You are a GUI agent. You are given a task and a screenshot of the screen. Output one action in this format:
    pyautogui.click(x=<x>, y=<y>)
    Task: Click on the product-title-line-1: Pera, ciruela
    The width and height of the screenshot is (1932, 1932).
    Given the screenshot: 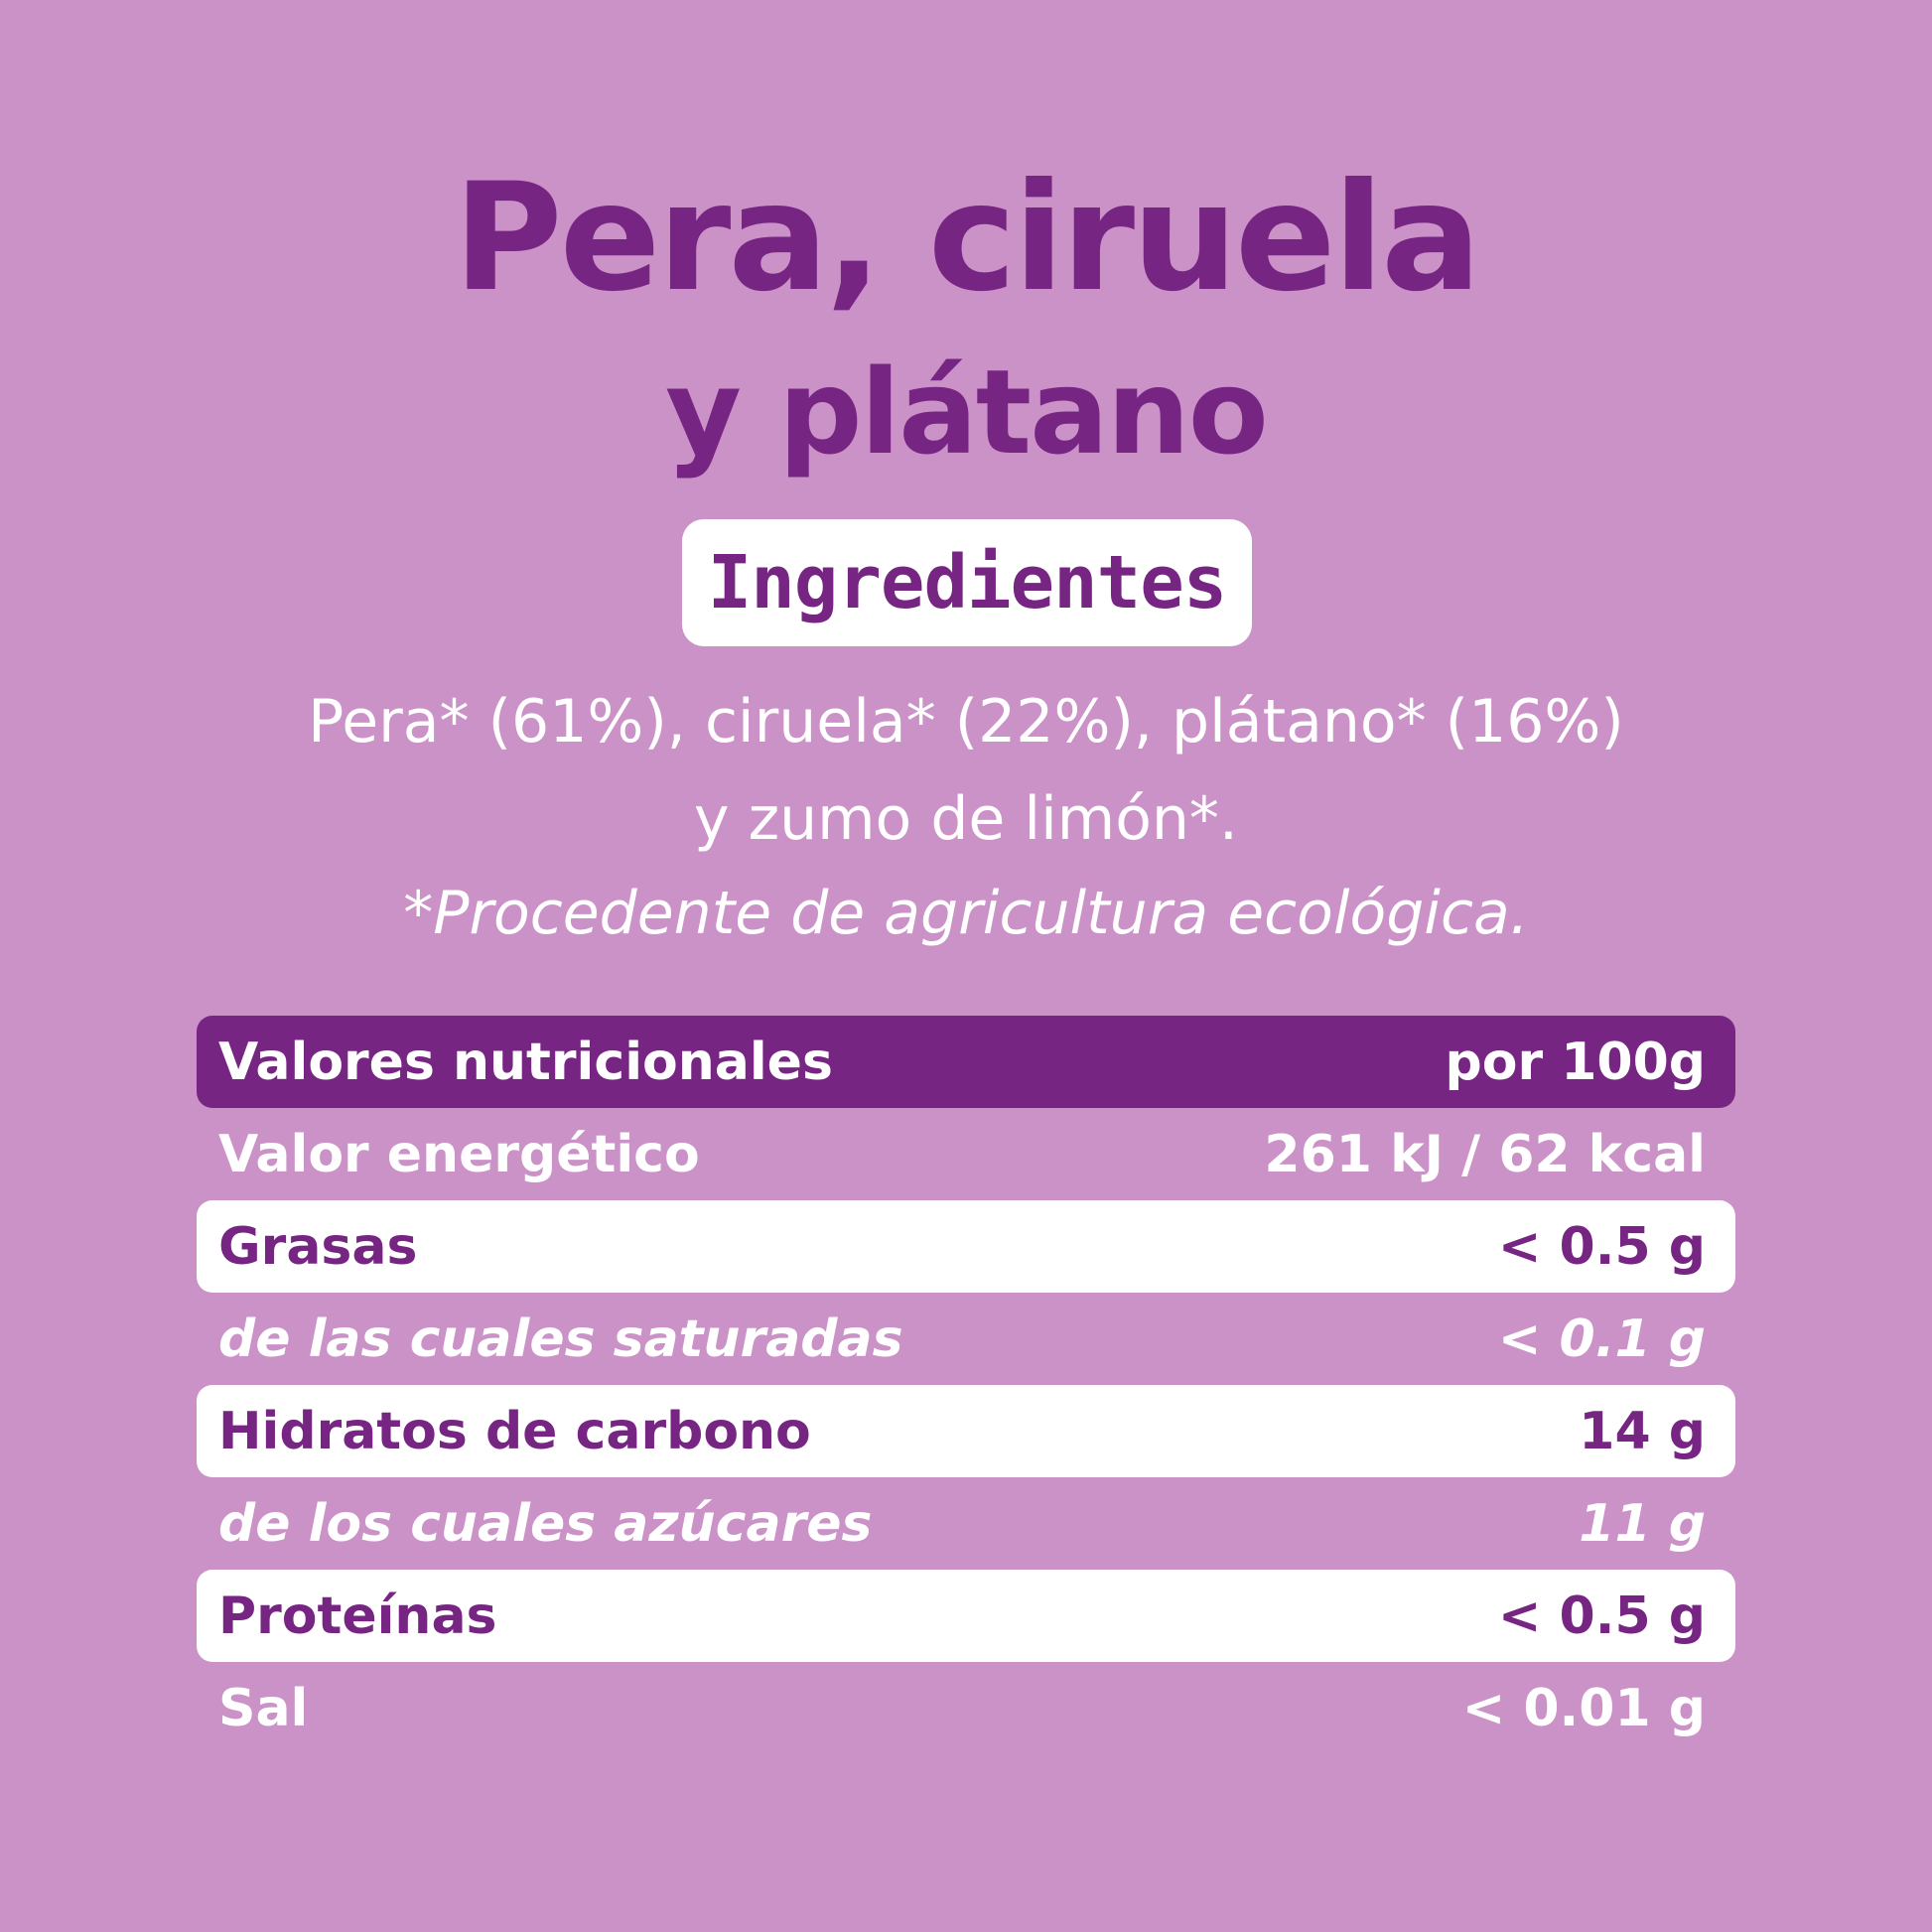 What is the action you would take?
    pyautogui.click(x=967, y=238)
    